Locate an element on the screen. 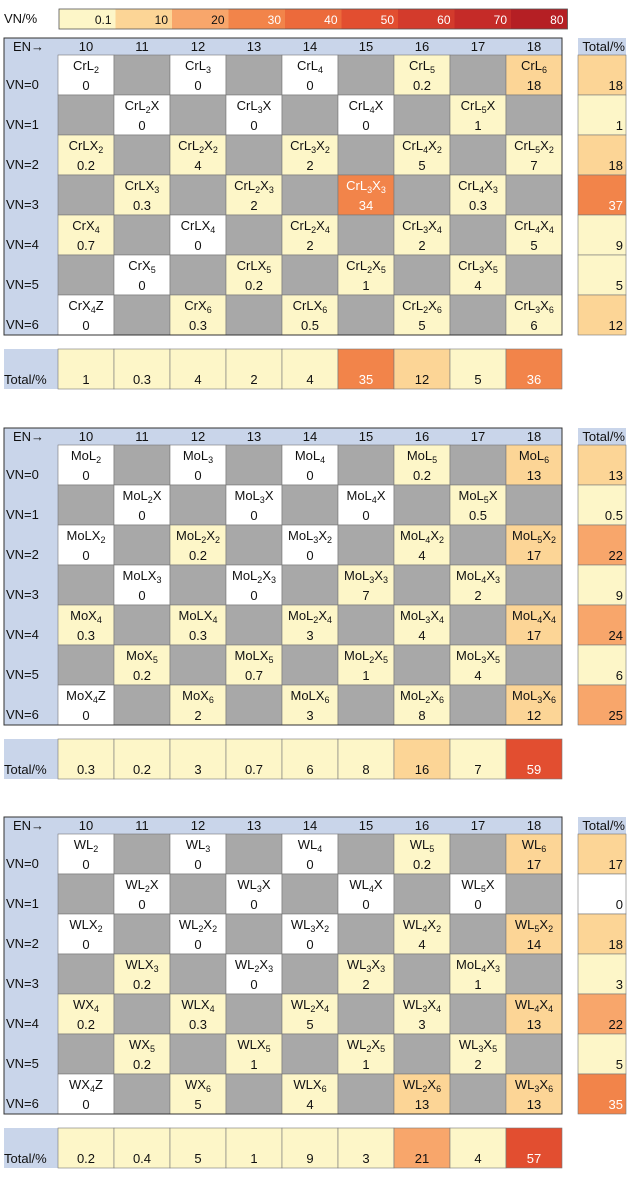 This screenshot has width=630, height=1199. en-tick-label: 15 is located at coordinates (366, 46).